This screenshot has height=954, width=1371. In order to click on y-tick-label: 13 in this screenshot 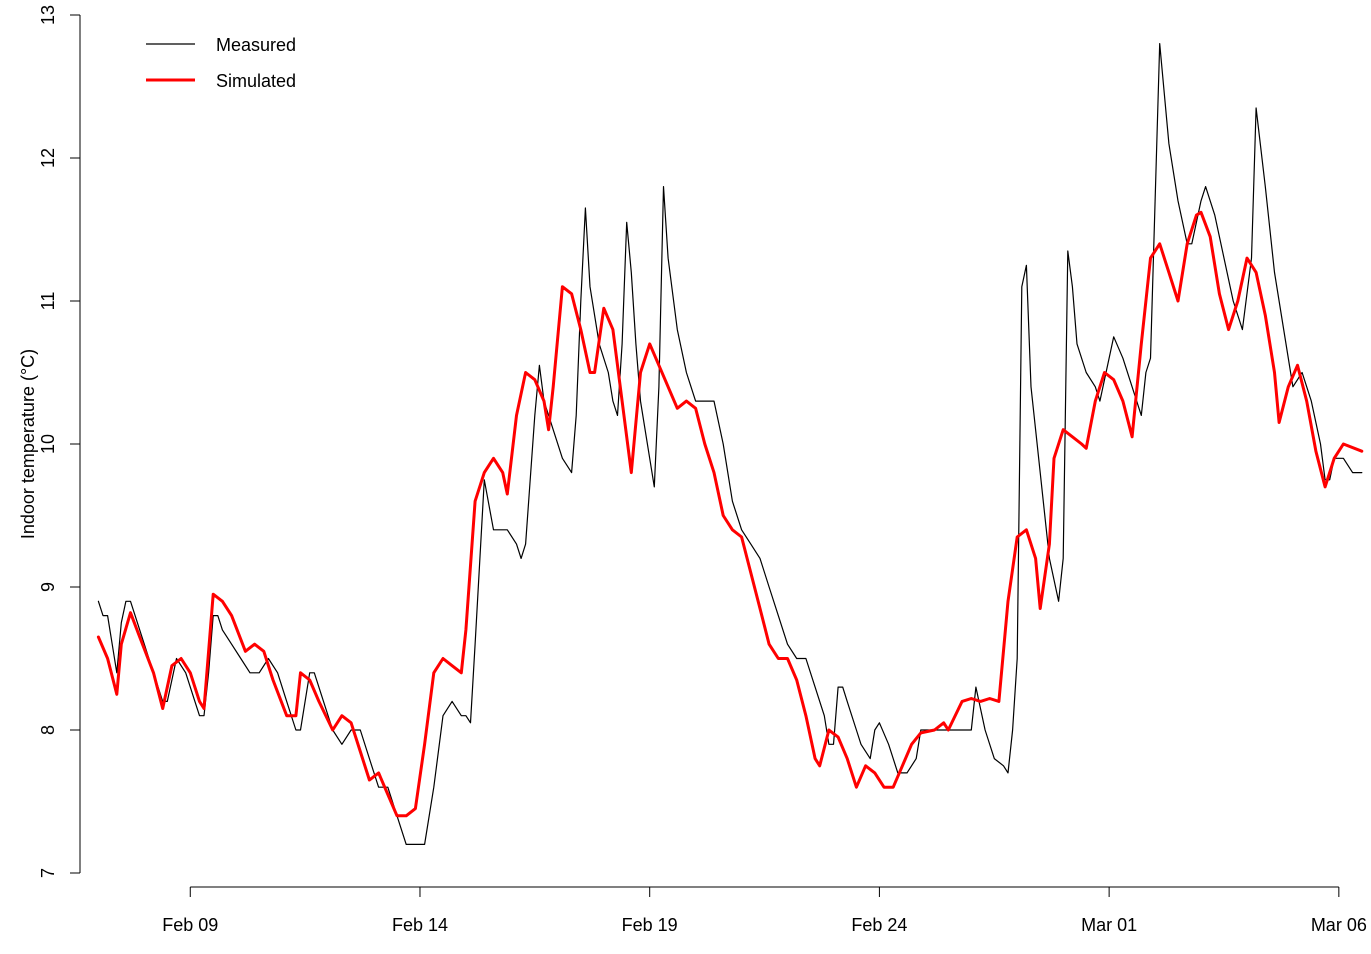, I will do `click(48, 15)`.